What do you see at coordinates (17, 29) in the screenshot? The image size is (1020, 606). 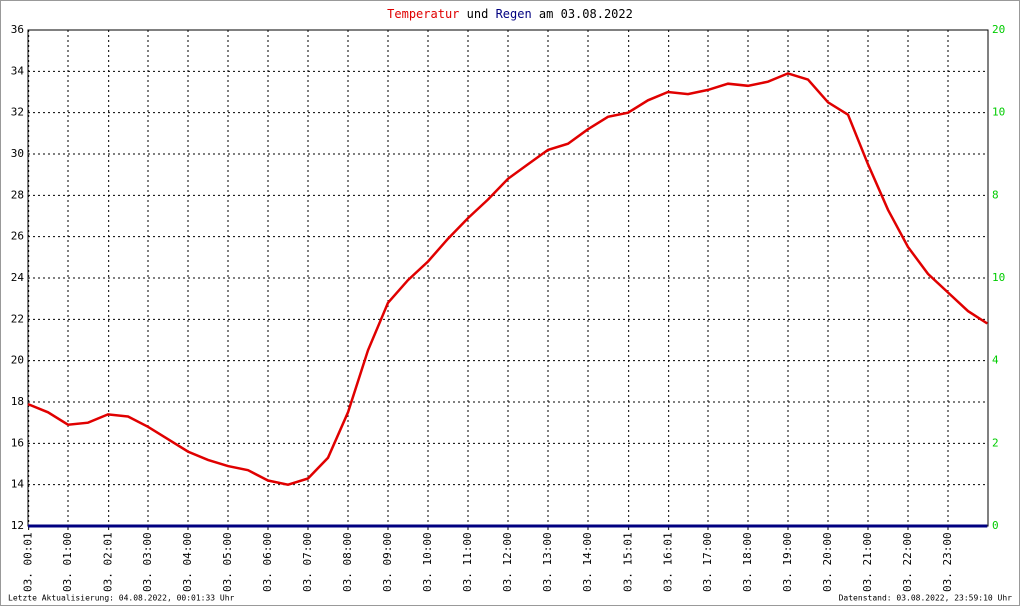 I see `y-tick-label: 36` at bounding box center [17, 29].